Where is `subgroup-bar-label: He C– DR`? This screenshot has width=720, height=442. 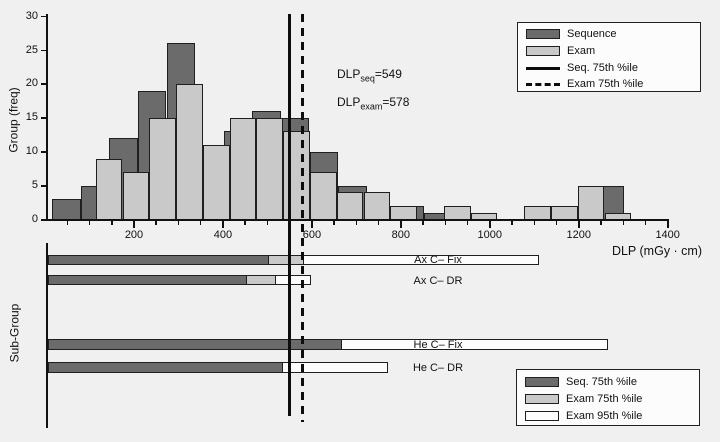 subgroup-bar-label: He C– DR is located at coordinates (438, 368).